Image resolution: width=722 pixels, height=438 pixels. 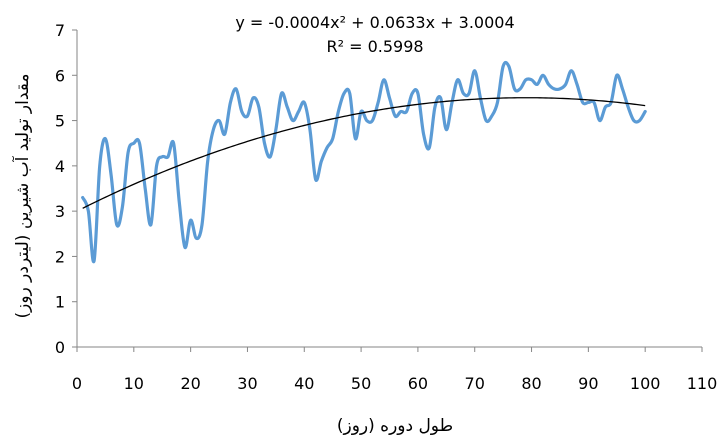 I want to click on x-tick-label: 110, so click(x=702, y=383).